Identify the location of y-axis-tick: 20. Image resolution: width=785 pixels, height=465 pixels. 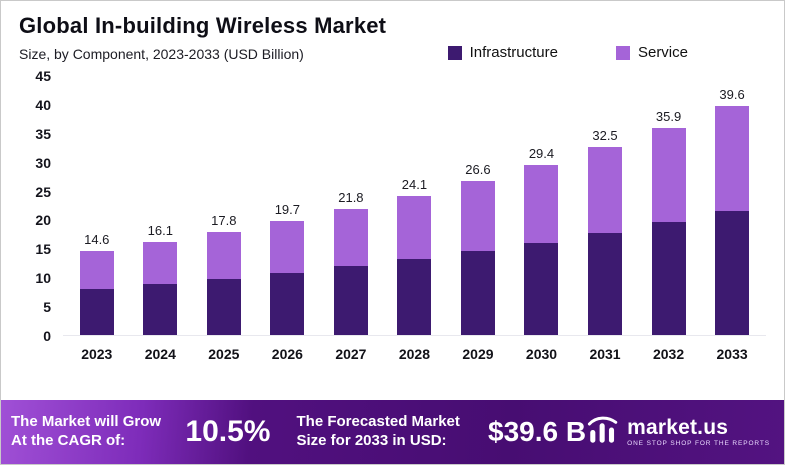
(43, 220).